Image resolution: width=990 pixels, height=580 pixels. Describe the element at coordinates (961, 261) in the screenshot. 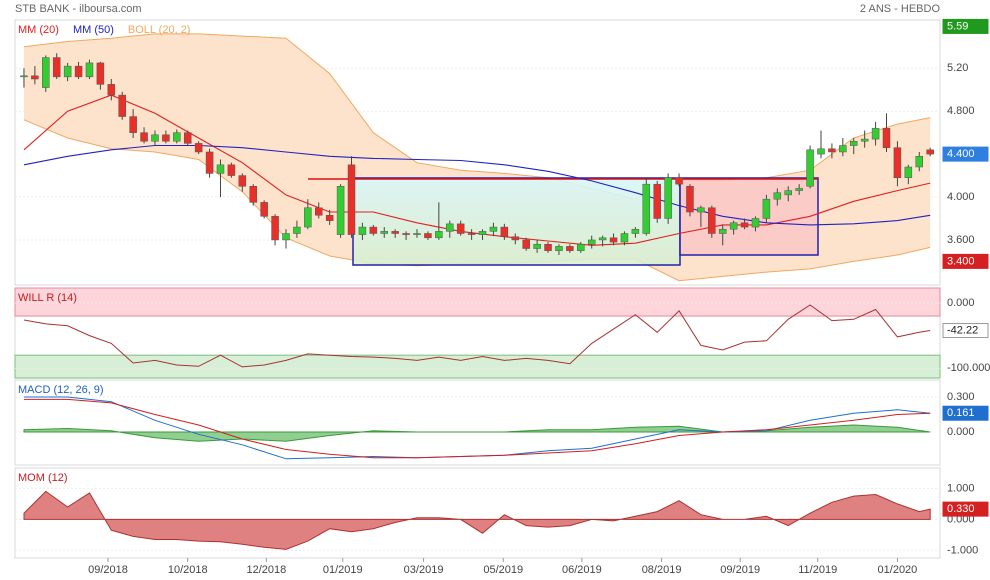

I see `price-marker-label: 3.400` at that location.